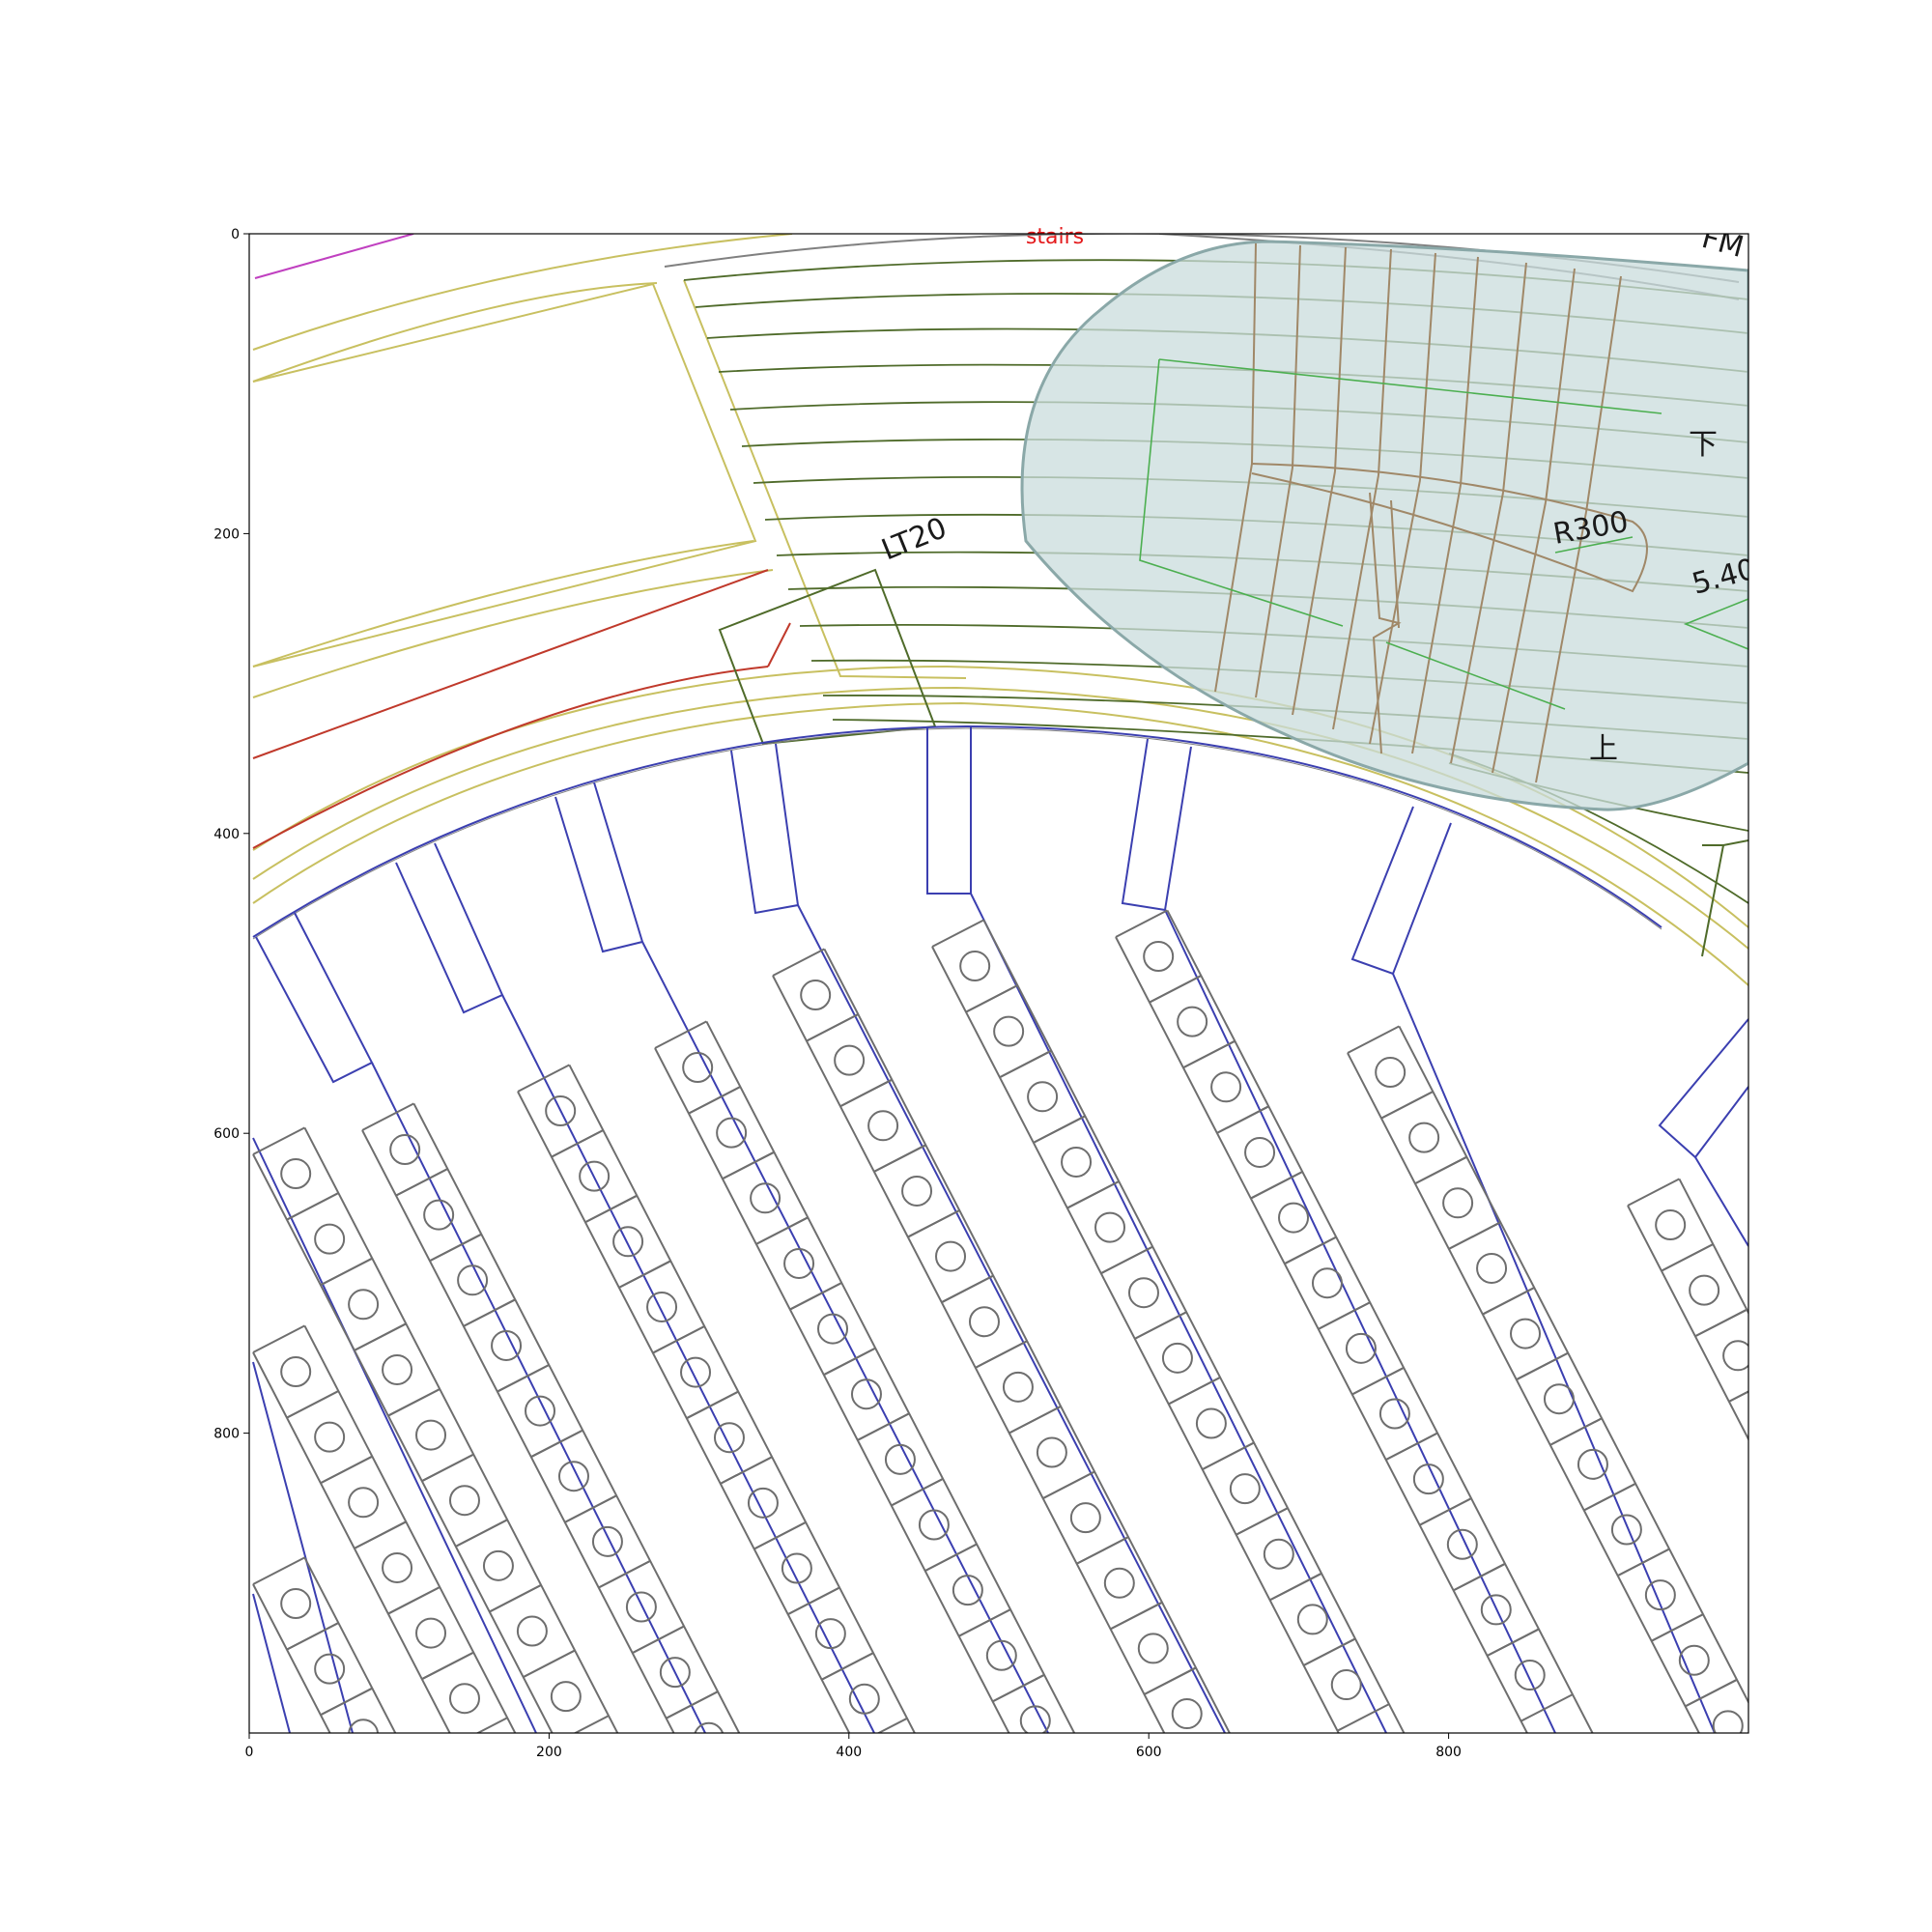 Image resolution: width=1932 pixels, height=1932 pixels. I want to click on magenta-line, so click(334, 256).